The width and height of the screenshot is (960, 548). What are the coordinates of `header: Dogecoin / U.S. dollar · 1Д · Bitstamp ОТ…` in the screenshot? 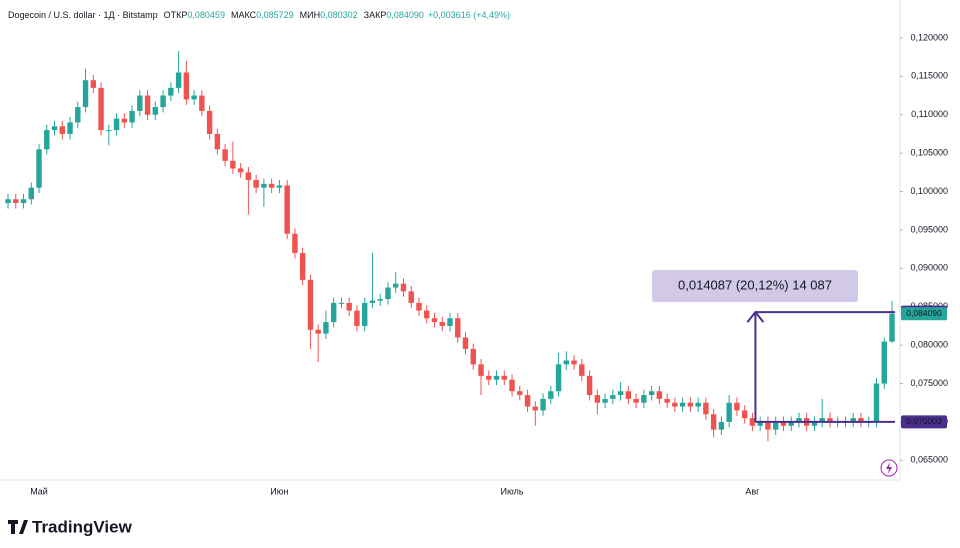 It's located at (259, 15).